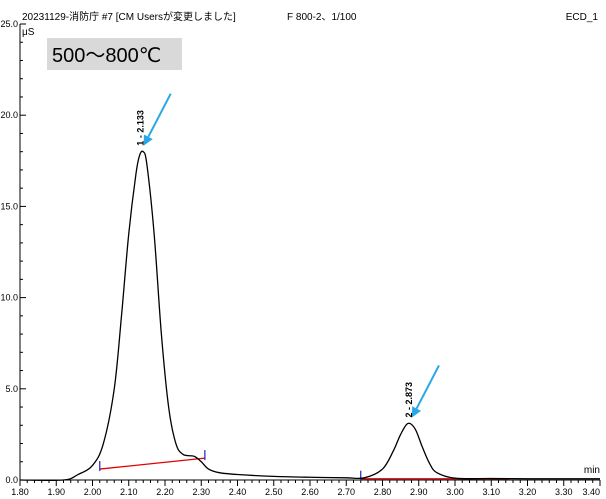 This screenshot has width=606, height=499. Describe the element at coordinates (20, 492) in the screenshot. I see `x-tick-label: 1.80` at that location.